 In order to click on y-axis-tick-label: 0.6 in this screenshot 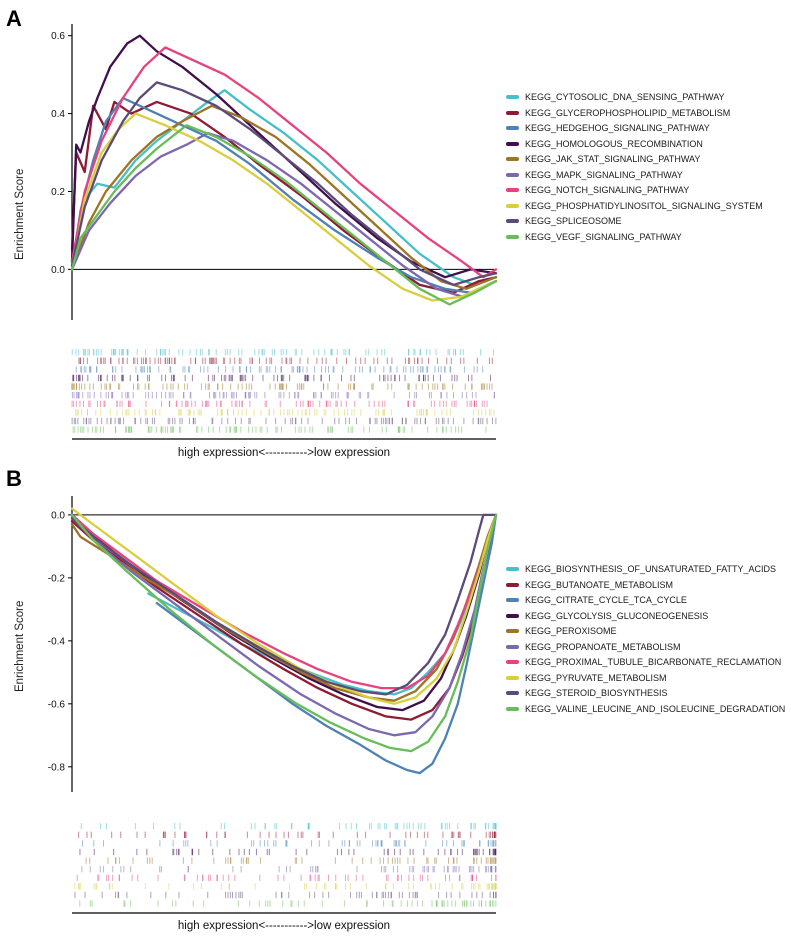, I will do `click(58, 36)`.